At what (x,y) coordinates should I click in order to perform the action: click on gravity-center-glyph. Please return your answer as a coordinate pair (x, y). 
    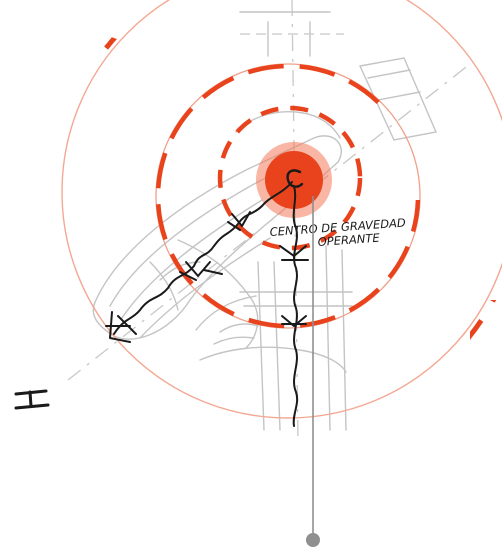
    Looking at the image, I should click on (295, 178).